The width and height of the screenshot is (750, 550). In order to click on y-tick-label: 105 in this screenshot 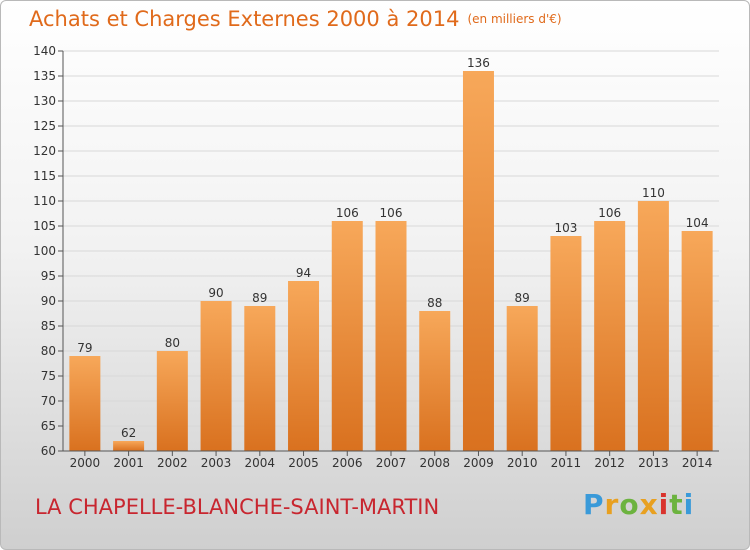, I will do `click(44, 226)`.